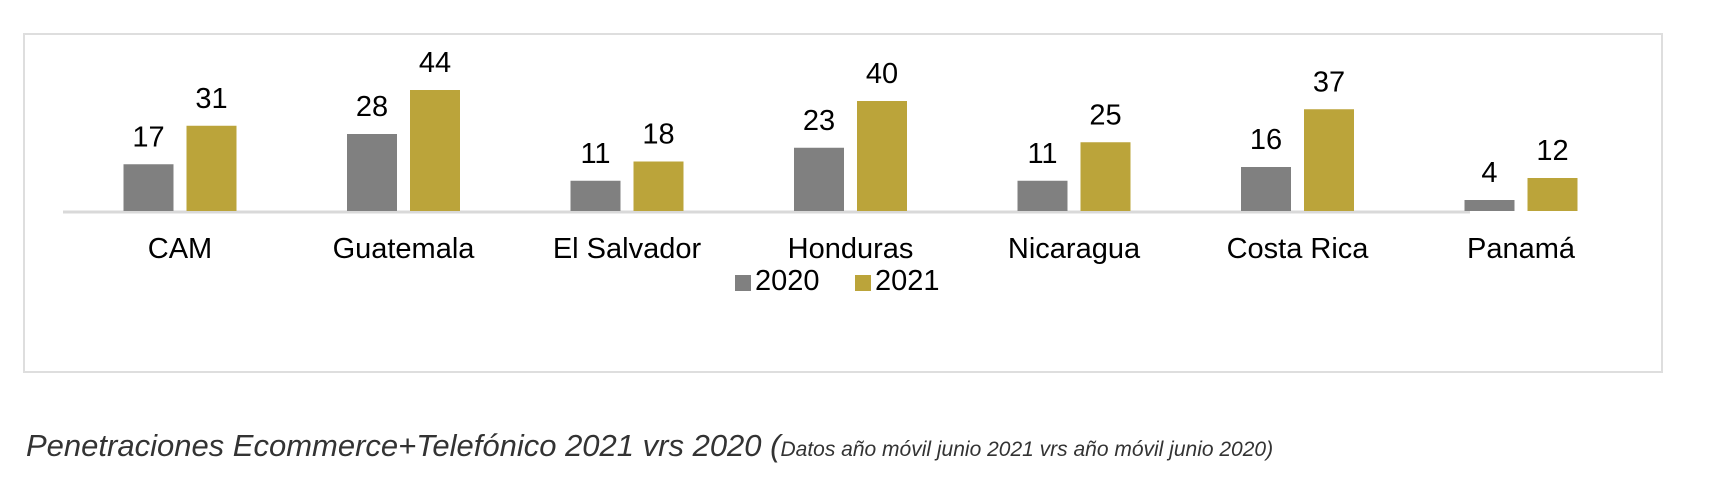 This screenshot has height=490, width=1734. What do you see at coordinates (851, 249) in the screenshot?
I see `category-label: Honduras` at bounding box center [851, 249].